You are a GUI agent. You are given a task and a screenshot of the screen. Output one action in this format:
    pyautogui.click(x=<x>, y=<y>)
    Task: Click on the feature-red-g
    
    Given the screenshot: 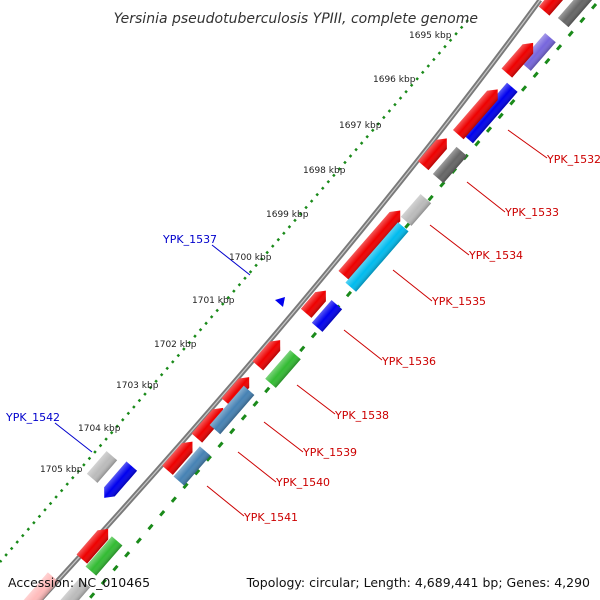 What is the action you would take?
    pyautogui.click(x=238, y=390)
    